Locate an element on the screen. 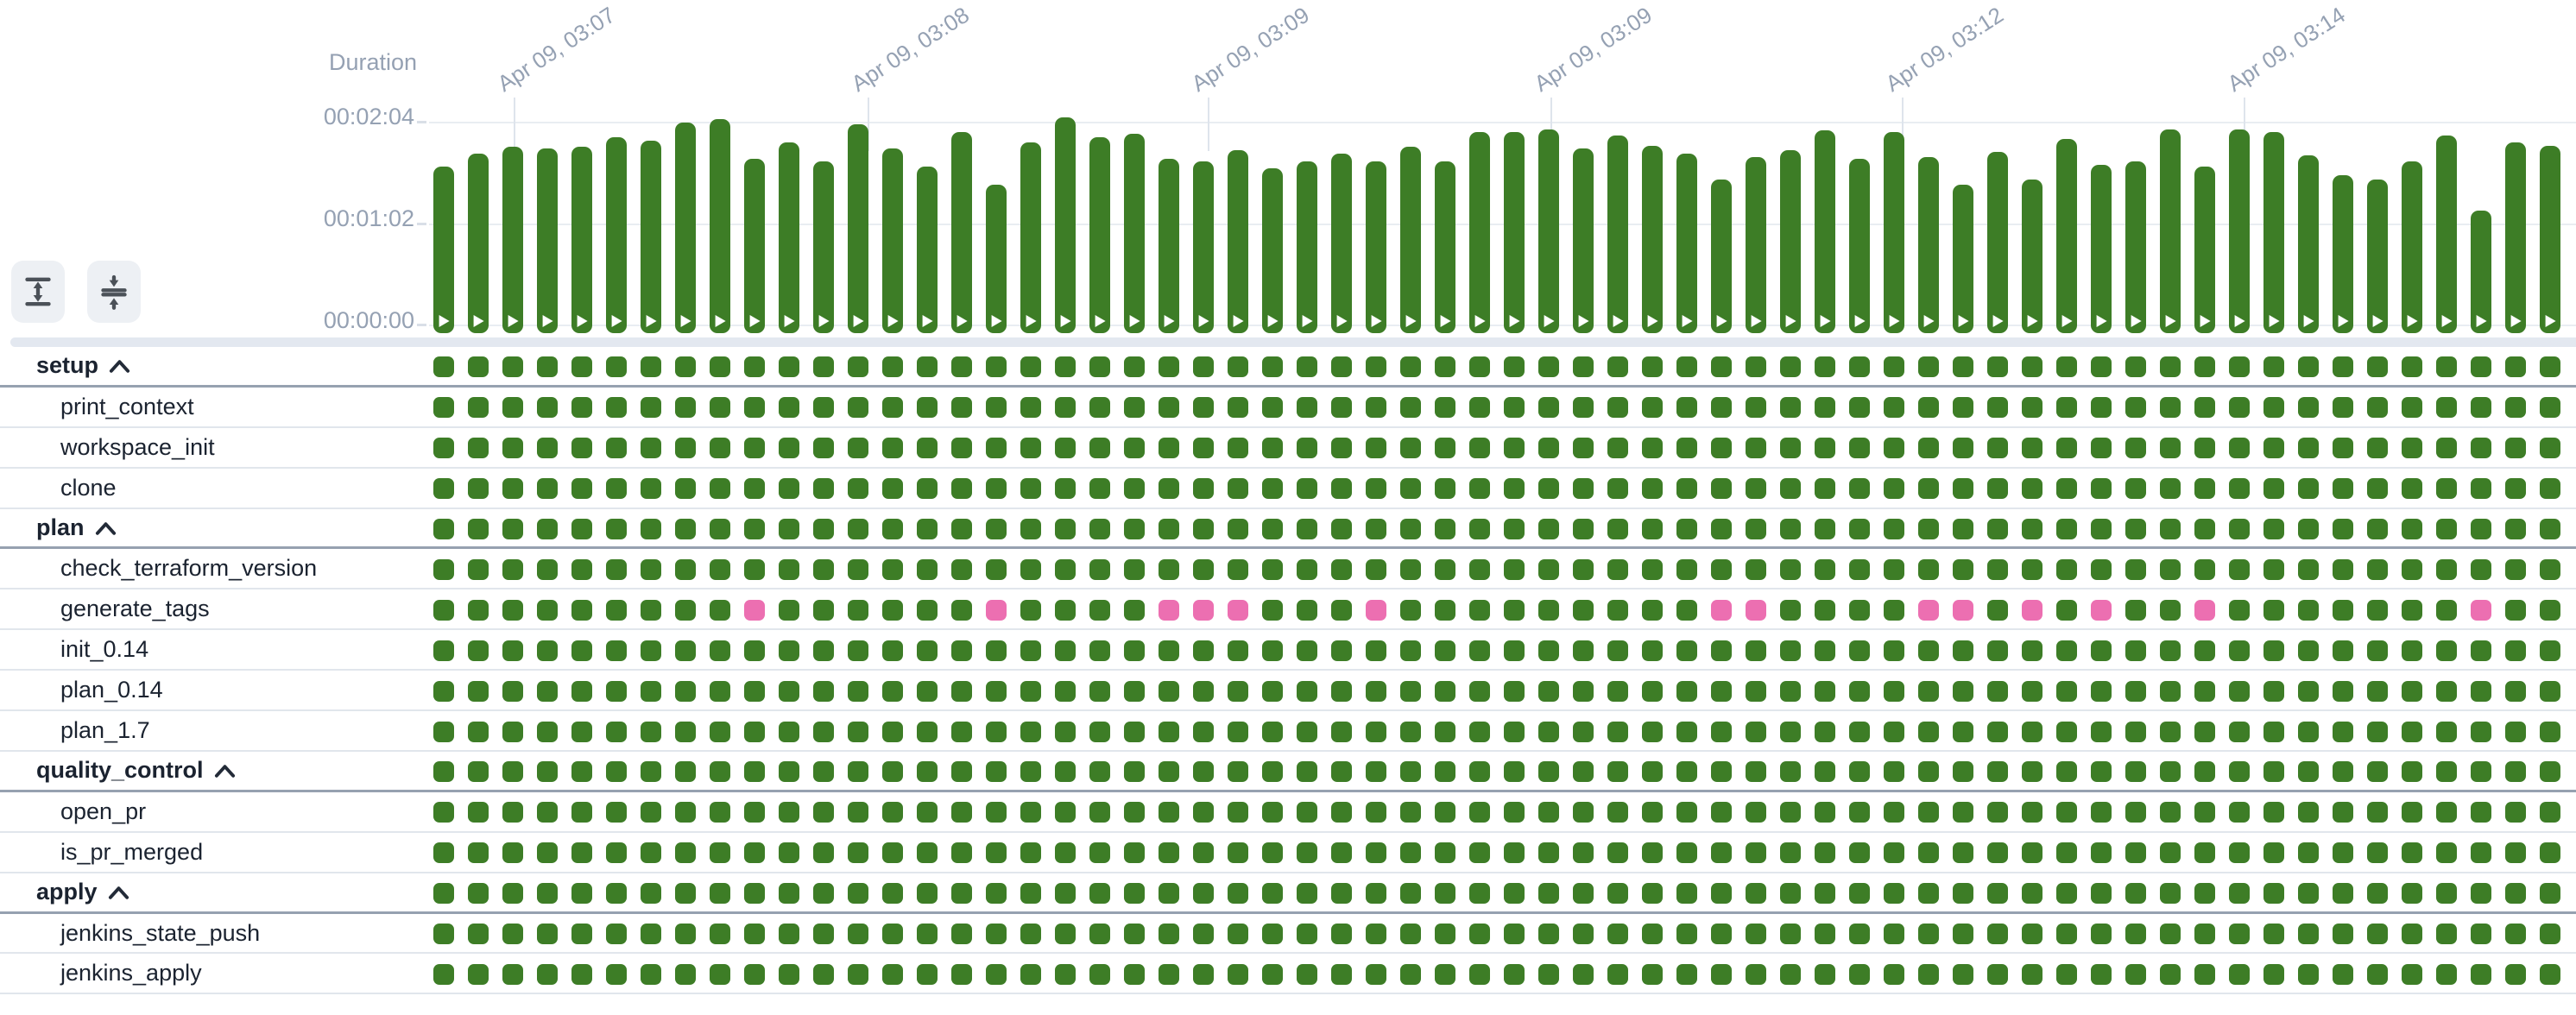 This screenshot has width=2576, height=1015. status-cell-unstable is located at coordinates (1376, 610).